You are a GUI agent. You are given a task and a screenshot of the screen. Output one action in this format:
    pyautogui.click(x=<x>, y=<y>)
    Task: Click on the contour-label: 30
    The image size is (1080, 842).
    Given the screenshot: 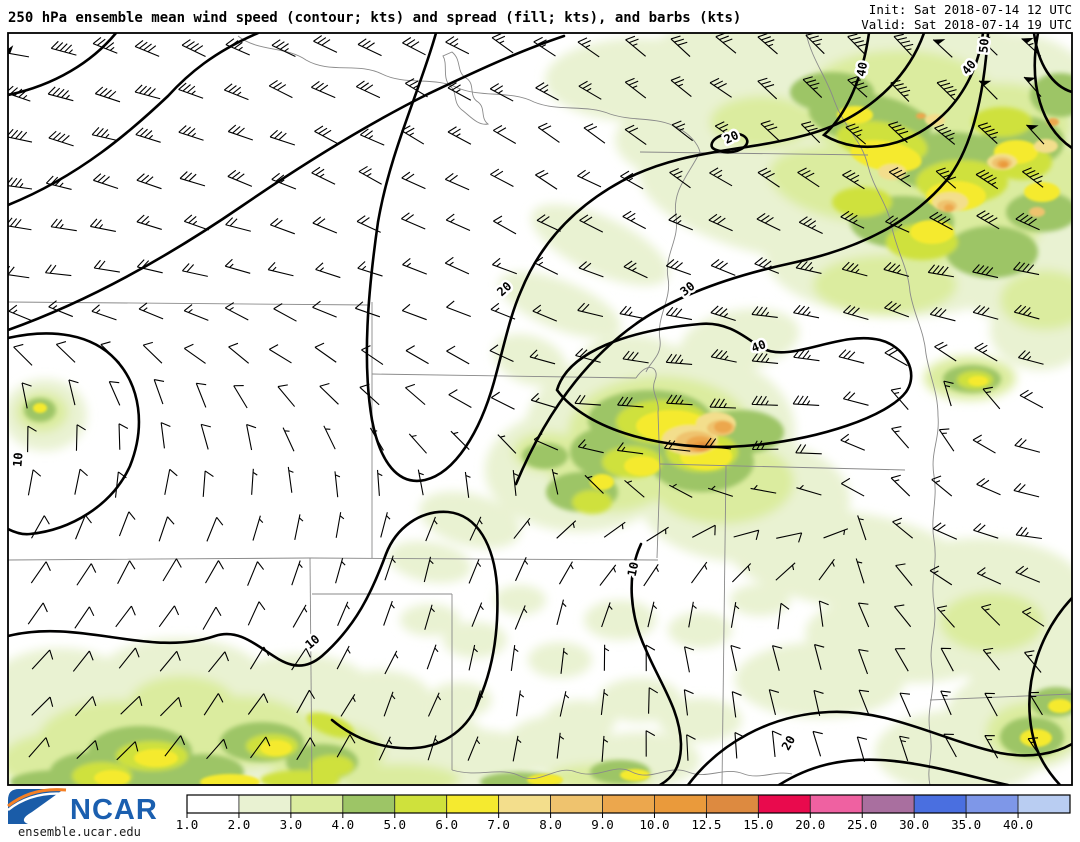 What is the action you would take?
    pyautogui.click(x=688, y=289)
    